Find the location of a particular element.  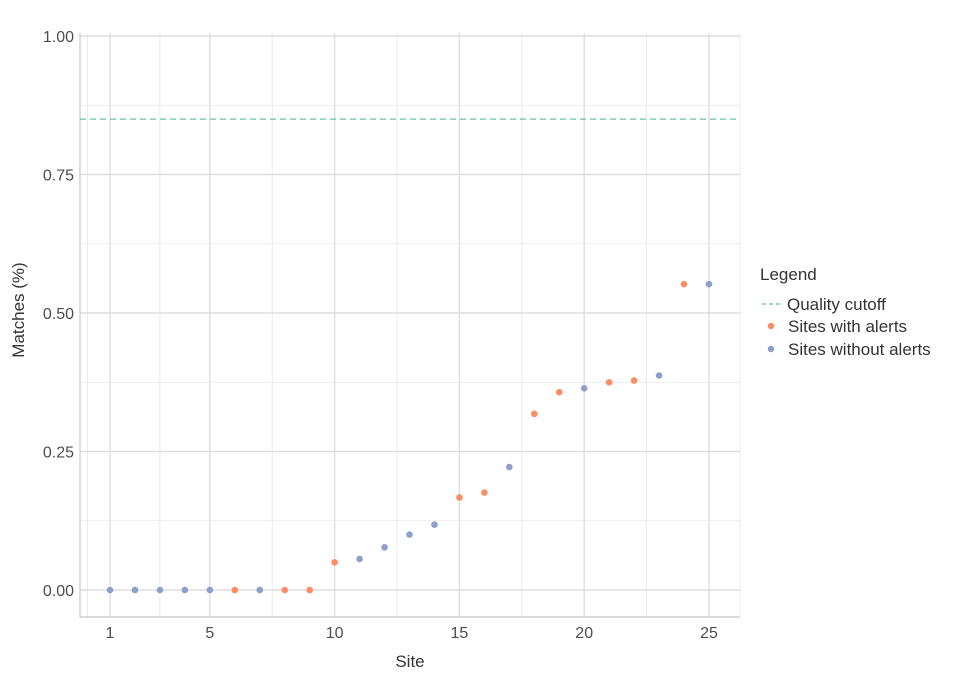

y-tick-label: 0.75 is located at coordinates (58, 176).